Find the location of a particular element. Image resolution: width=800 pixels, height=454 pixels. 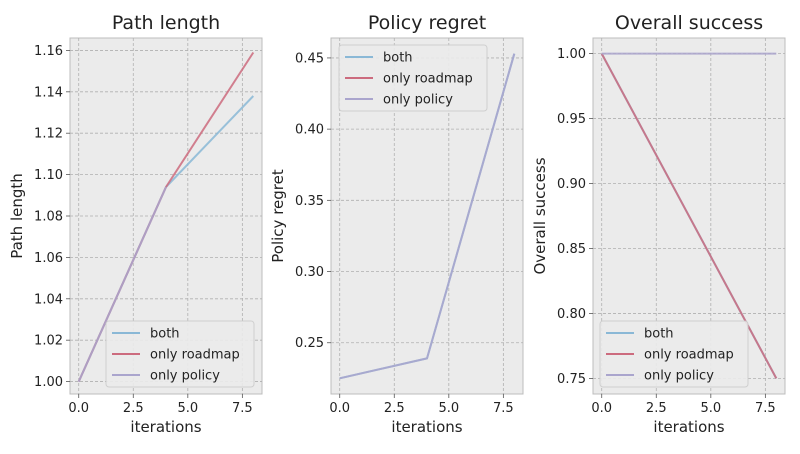

y-tick-label: 0.85 is located at coordinates (571, 249).